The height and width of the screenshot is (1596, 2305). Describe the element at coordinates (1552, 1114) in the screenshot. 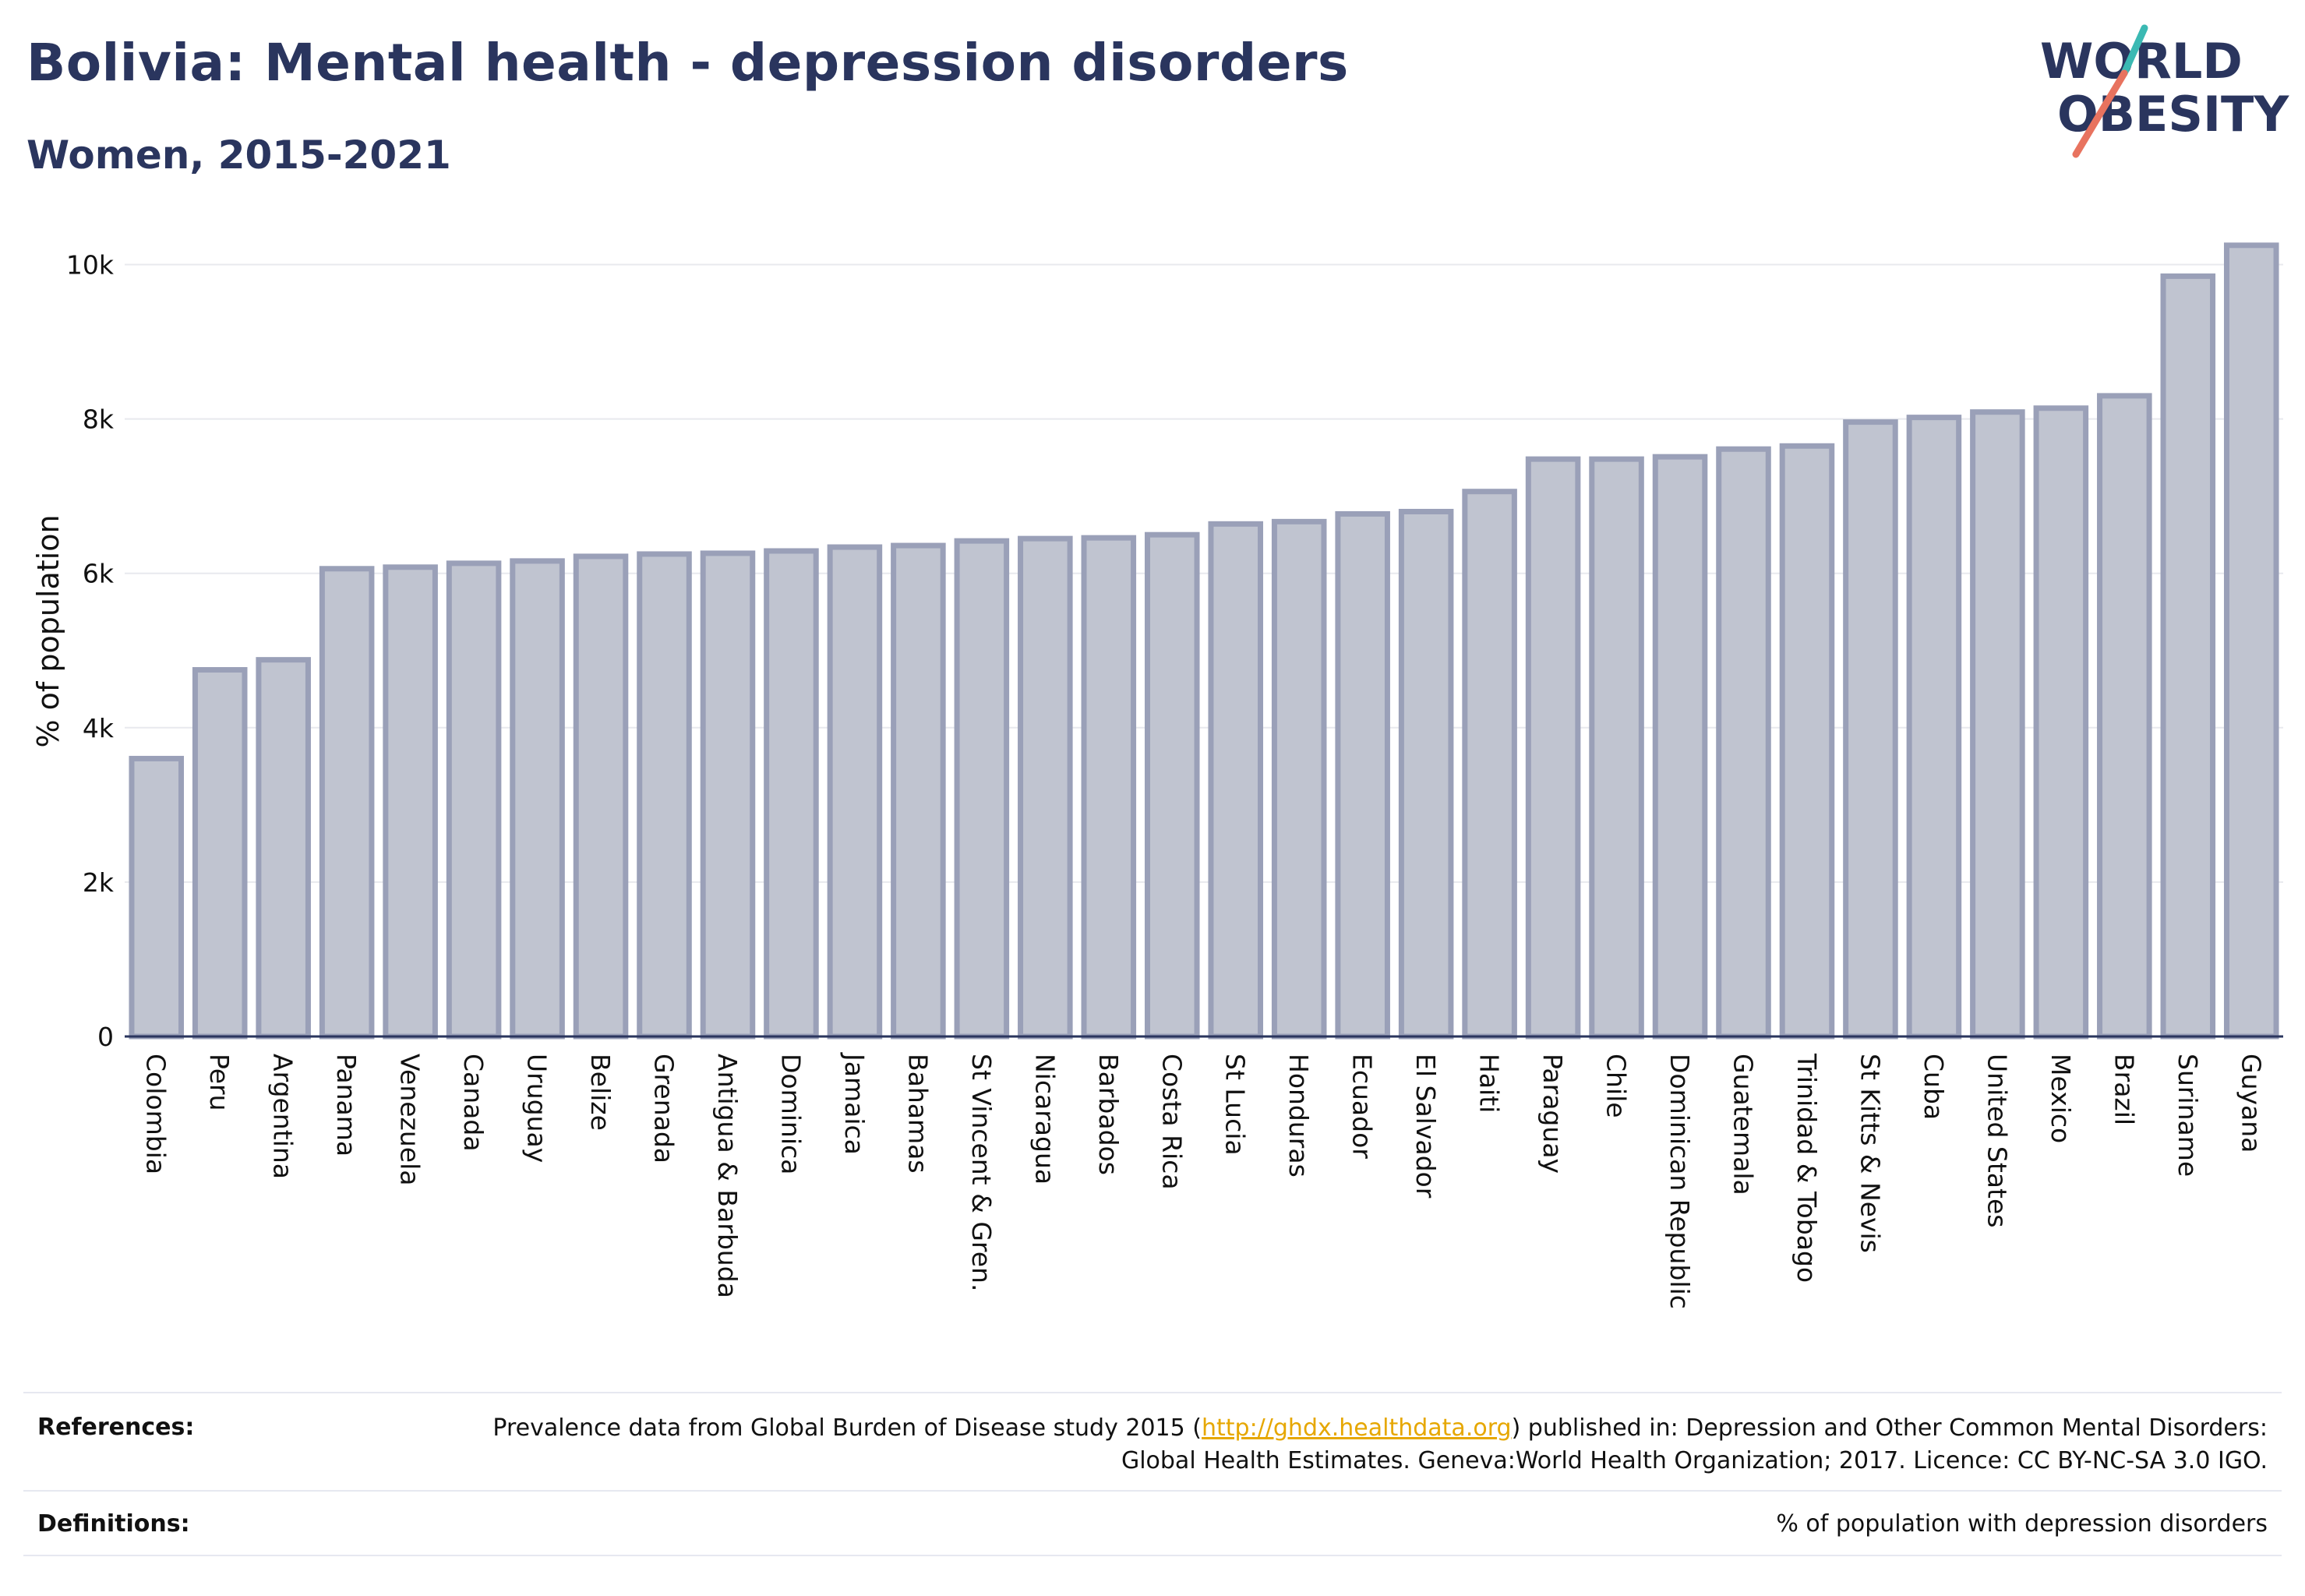

I see `x-tick-label: Paraguay` at that location.